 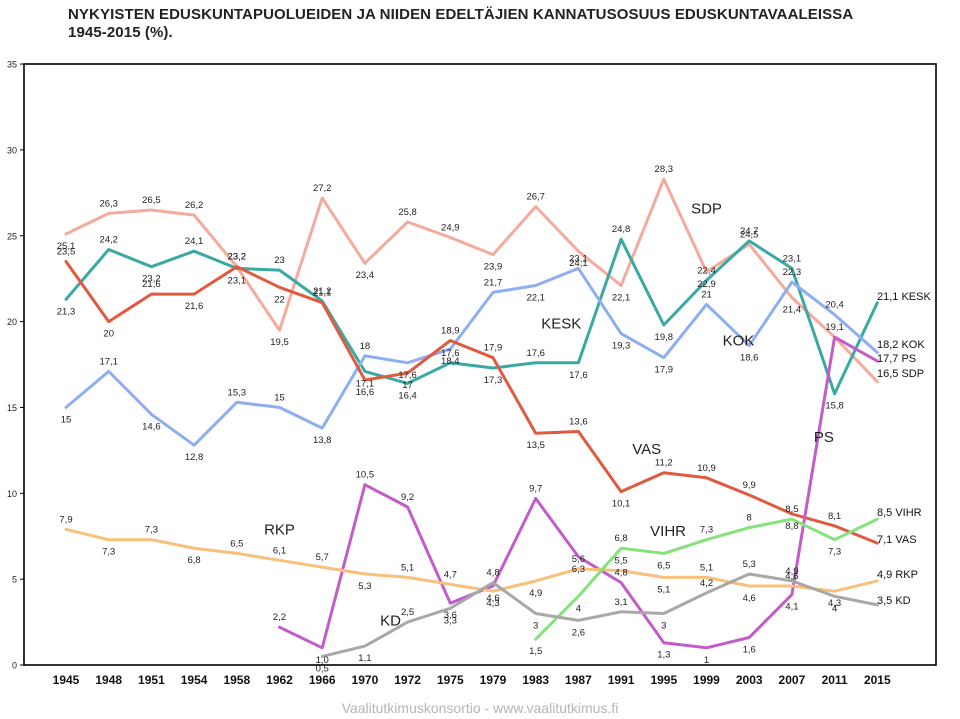 I want to click on data-label-sdp: 27,2, so click(x=322, y=188).